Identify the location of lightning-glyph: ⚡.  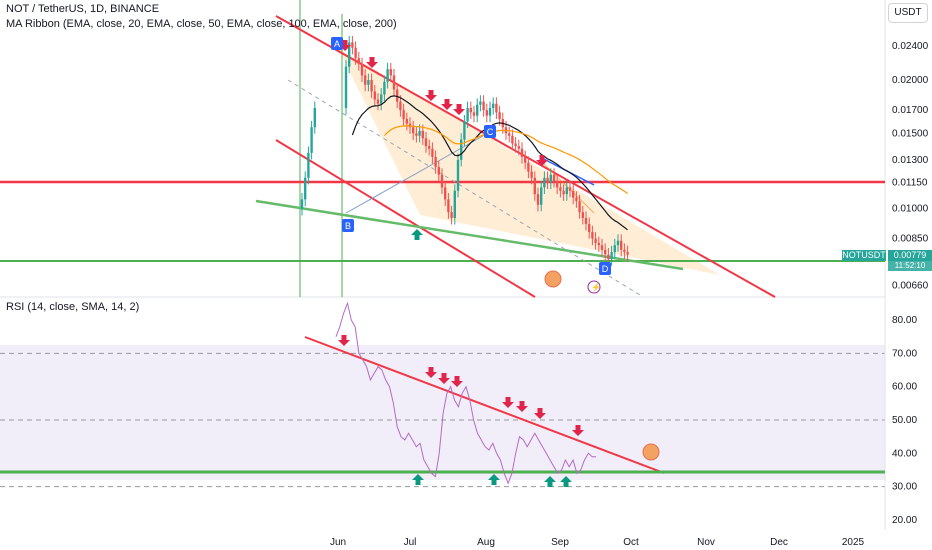
(596, 287).